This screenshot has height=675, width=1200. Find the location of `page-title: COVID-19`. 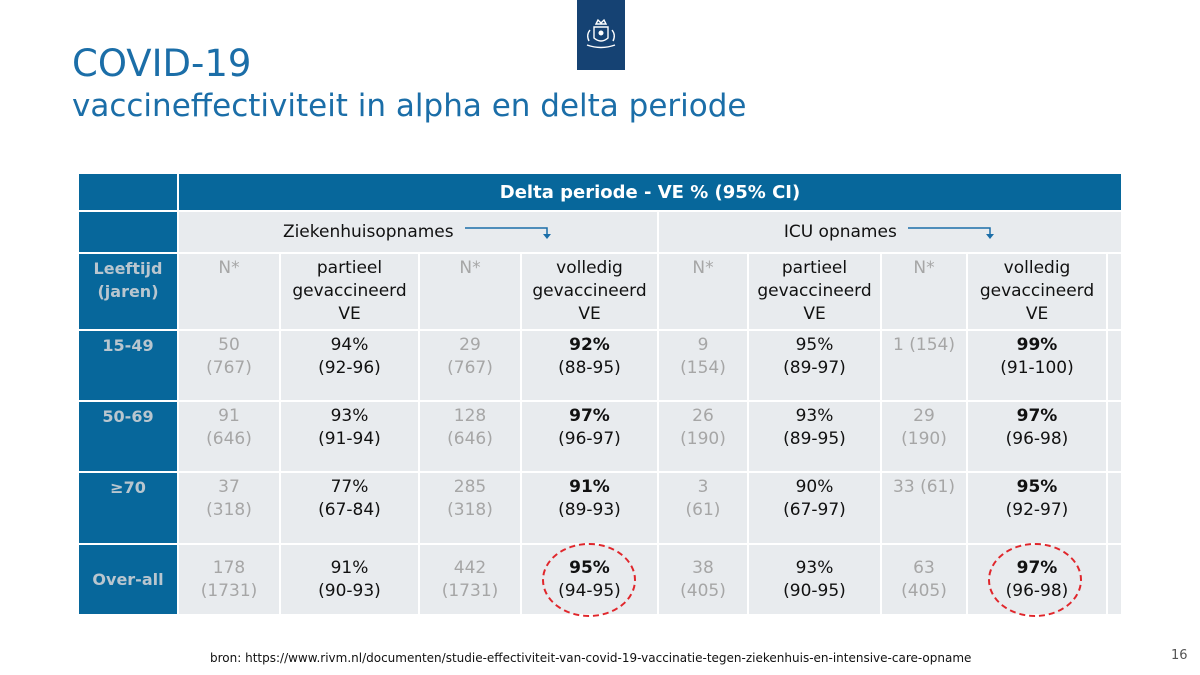

page-title: COVID-19 is located at coordinates (162, 63).